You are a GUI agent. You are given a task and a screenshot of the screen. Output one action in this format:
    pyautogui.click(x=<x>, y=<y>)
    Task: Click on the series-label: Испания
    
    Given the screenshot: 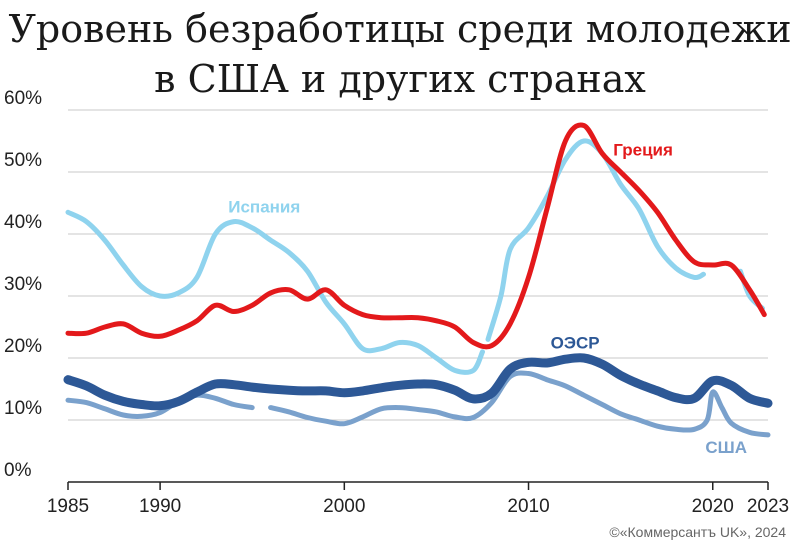 What is the action you would take?
    pyautogui.click(x=264, y=206)
    